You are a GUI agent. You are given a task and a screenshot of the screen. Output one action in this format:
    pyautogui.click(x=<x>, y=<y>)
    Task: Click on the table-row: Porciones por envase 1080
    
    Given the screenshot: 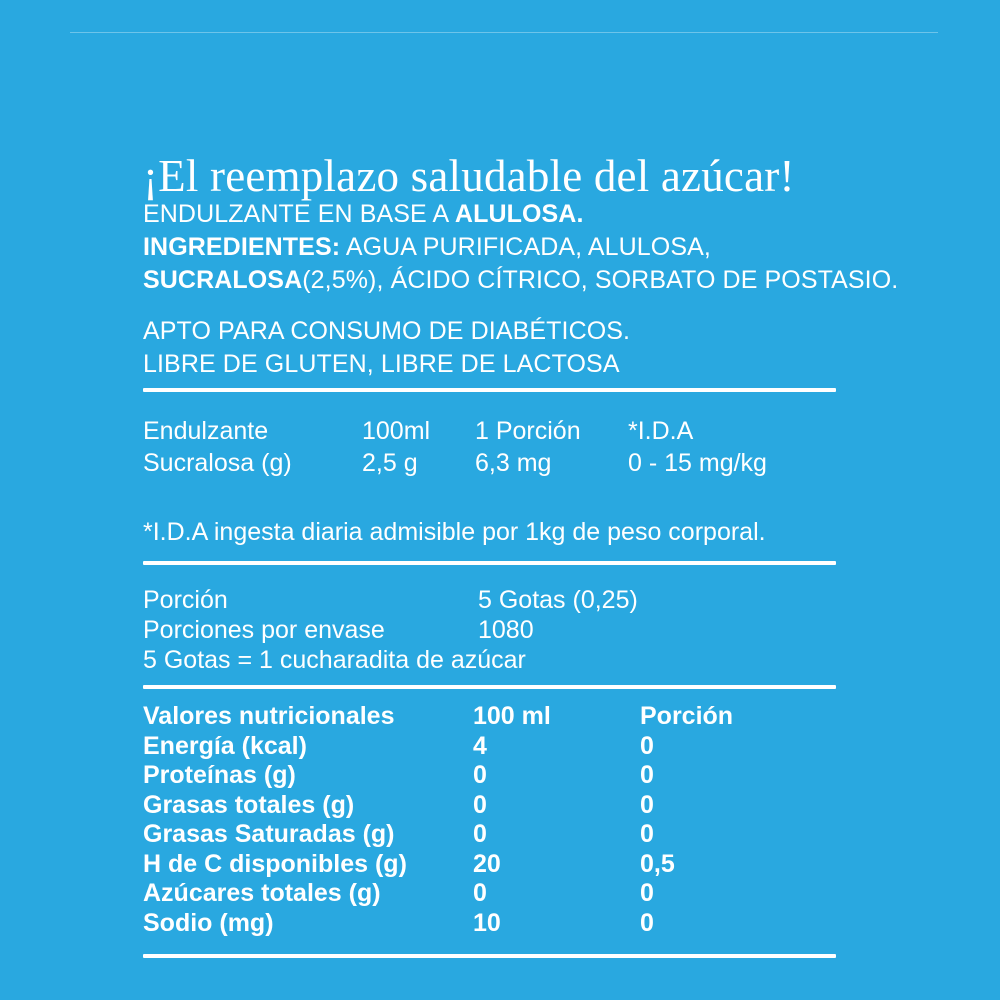 What is the action you would take?
    pyautogui.click(x=490, y=630)
    